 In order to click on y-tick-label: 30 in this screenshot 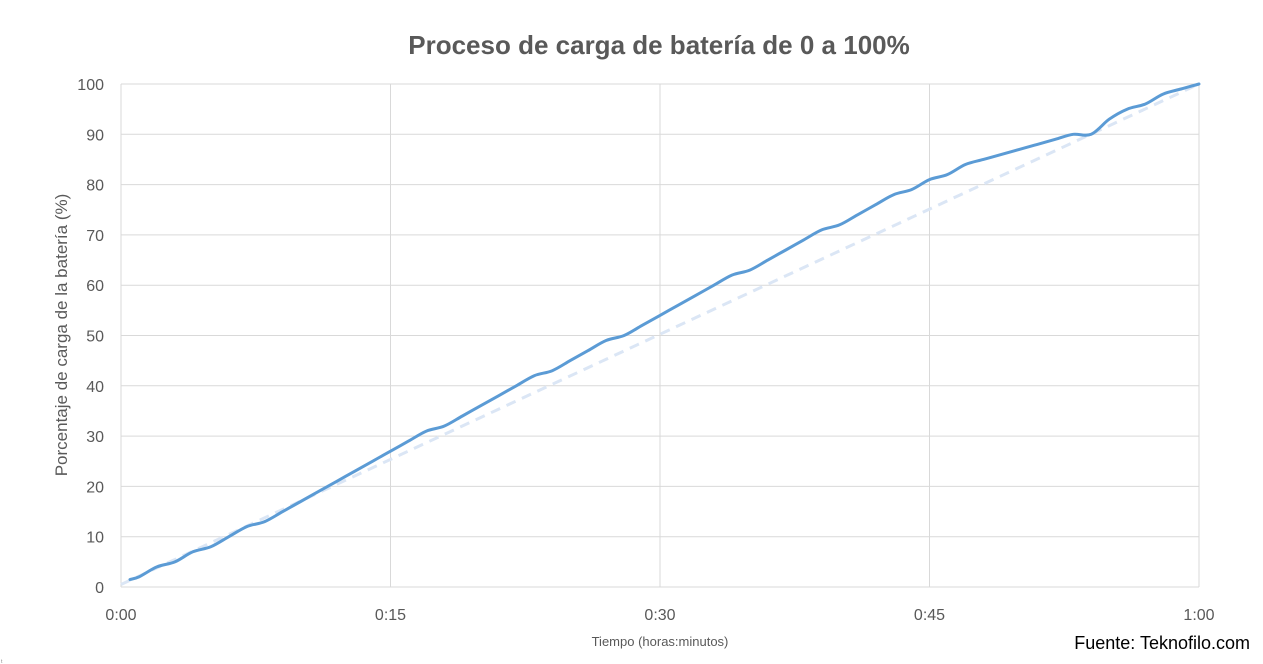, I will do `click(95, 437)`.